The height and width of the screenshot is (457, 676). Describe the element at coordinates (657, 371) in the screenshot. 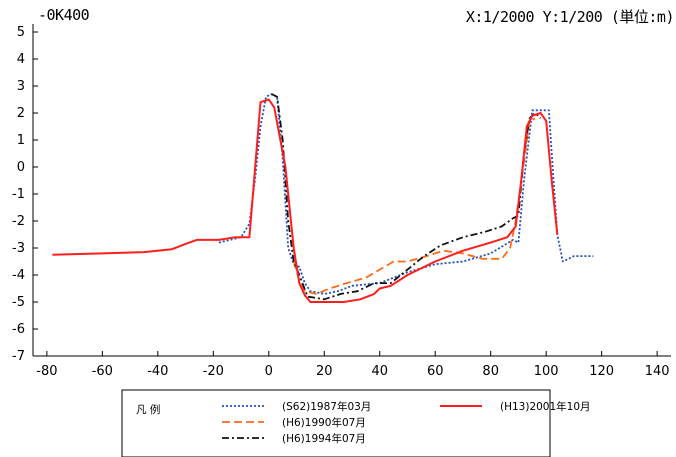

I see `x-tick-label: 140` at that location.